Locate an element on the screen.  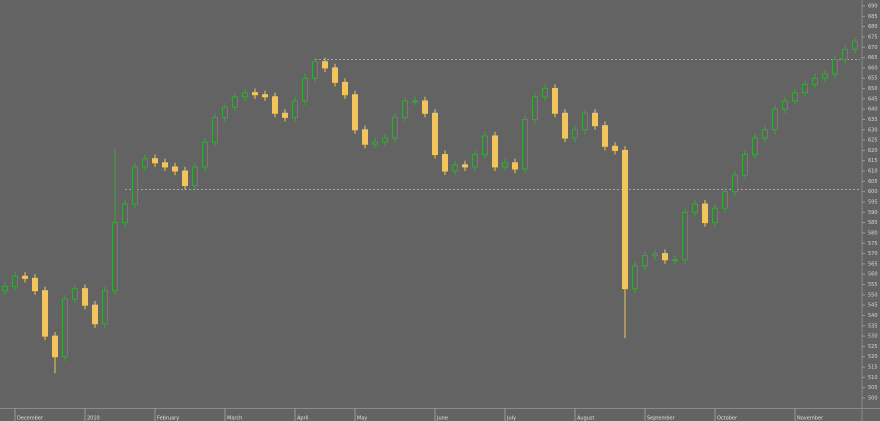
y-tick-label: 590 is located at coordinates (873, 213).